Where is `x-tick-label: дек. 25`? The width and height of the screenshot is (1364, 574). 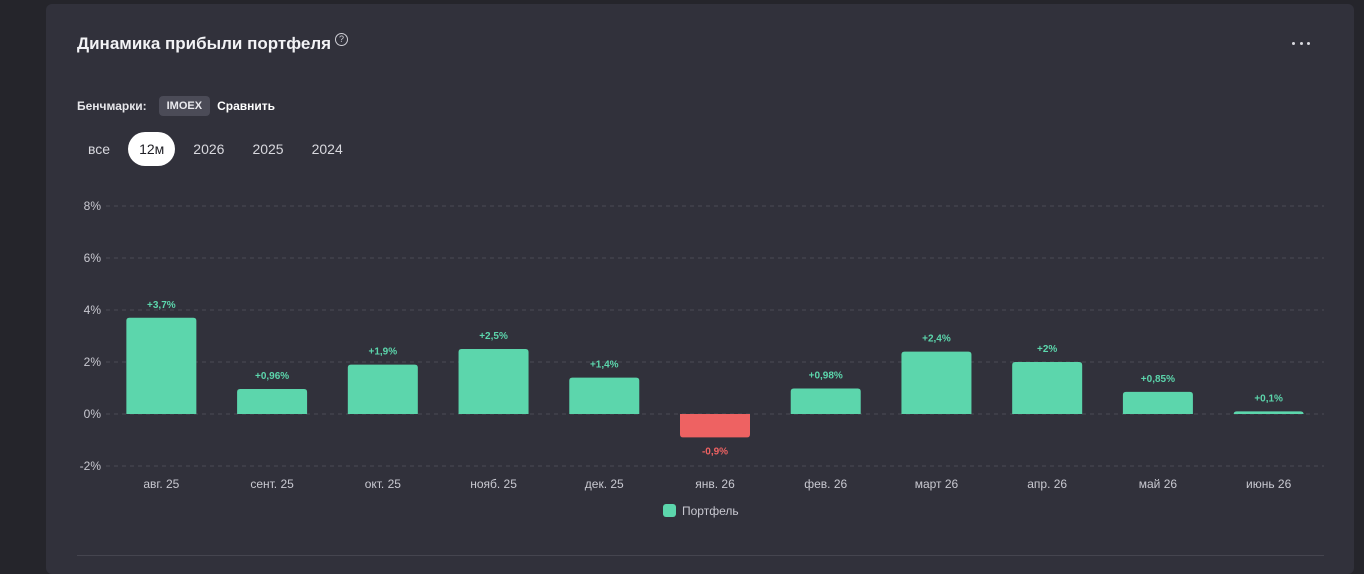 x-tick-label: дек. 25 is located at coordinates (604, 484).